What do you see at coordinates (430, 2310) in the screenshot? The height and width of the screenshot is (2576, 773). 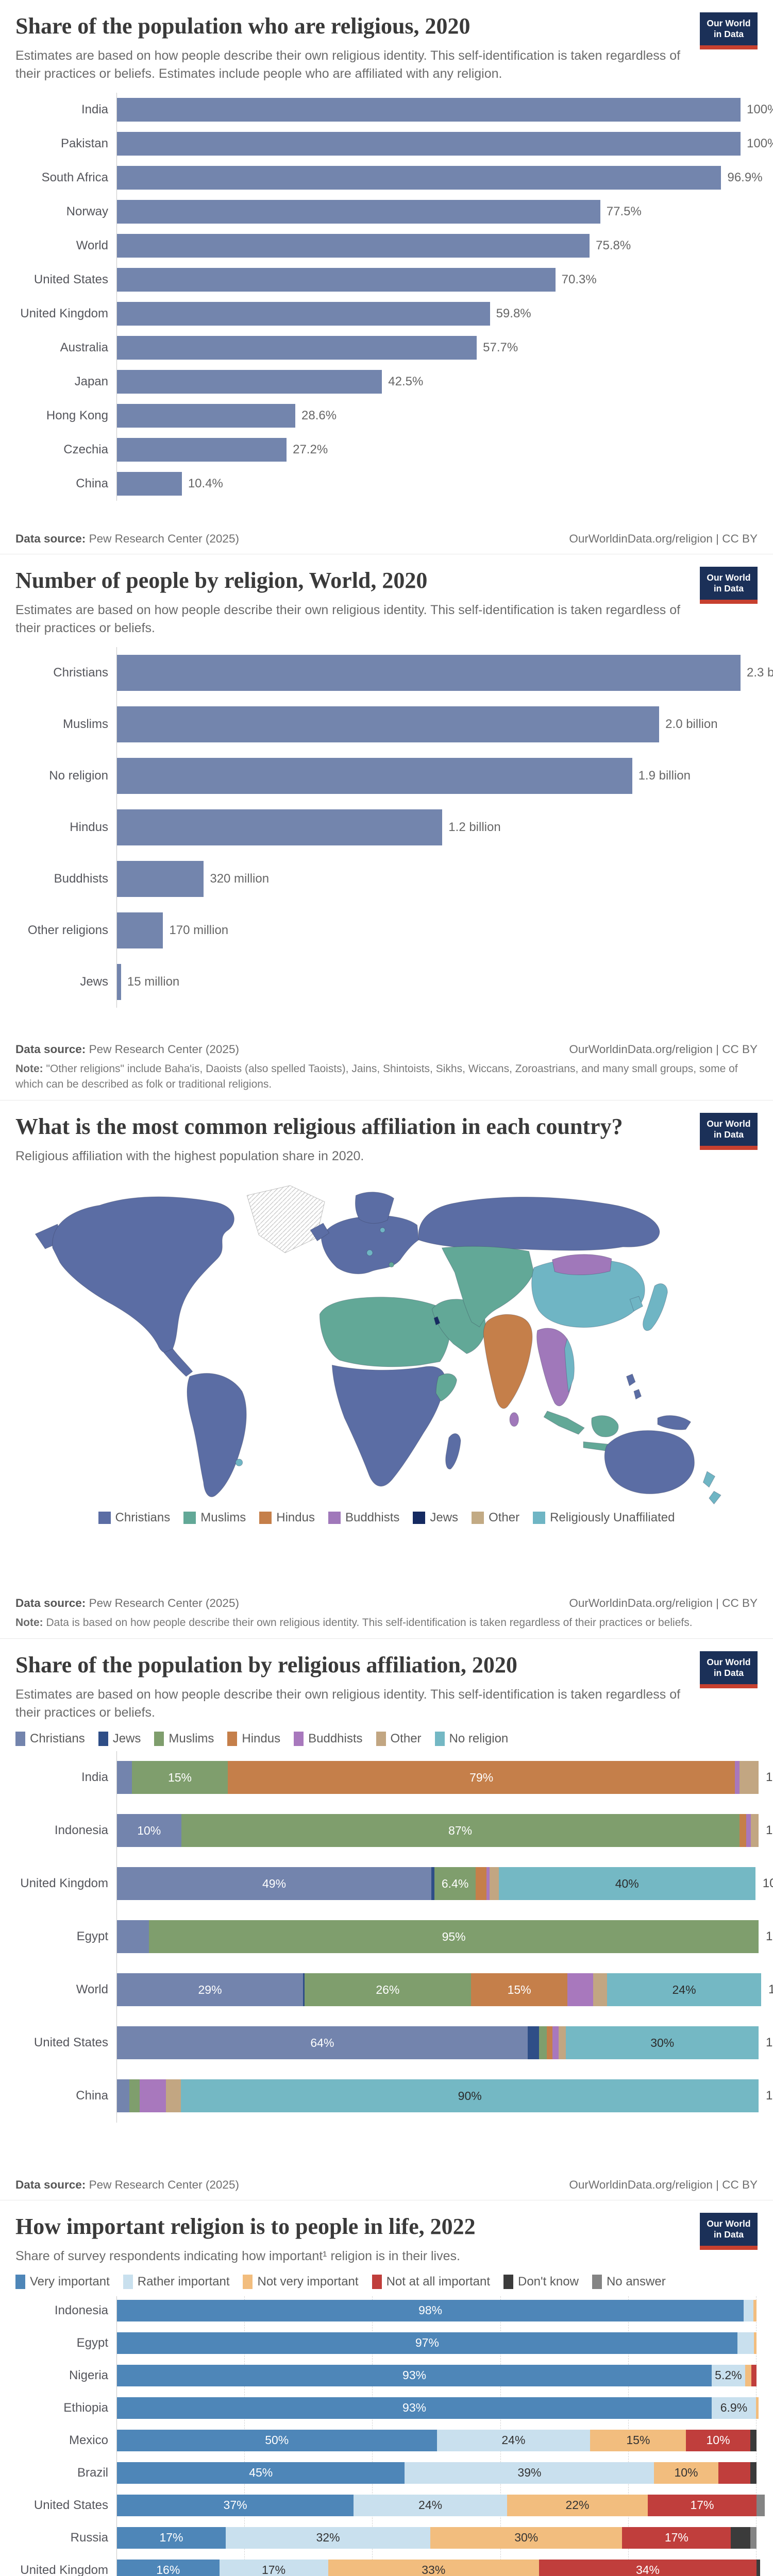 I see `bar-segment-very-important: 98%` at bounding box center [430, 2310].